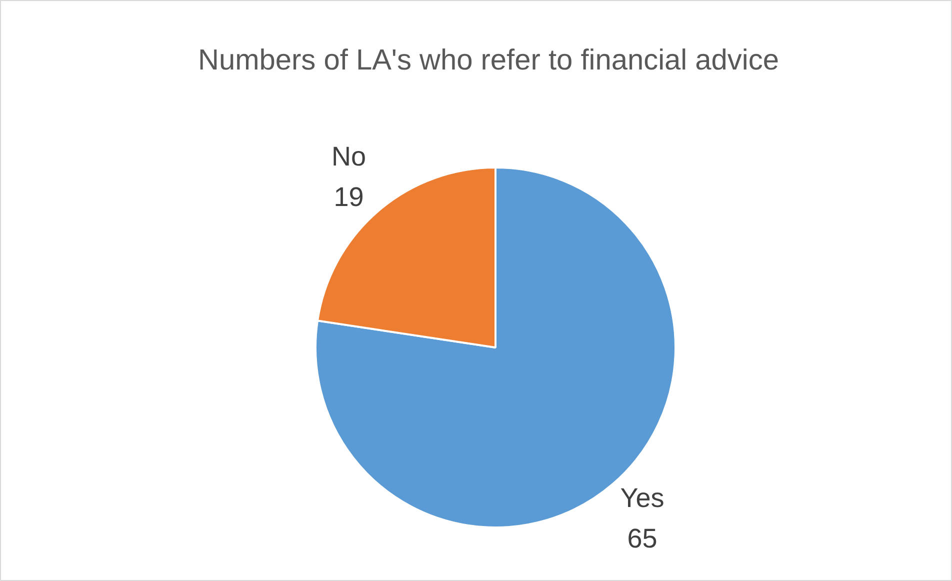  What do you see at coordinates (642, 538) in the screenshot?
I see `data-label: 65` at bounding box center [642, 538].